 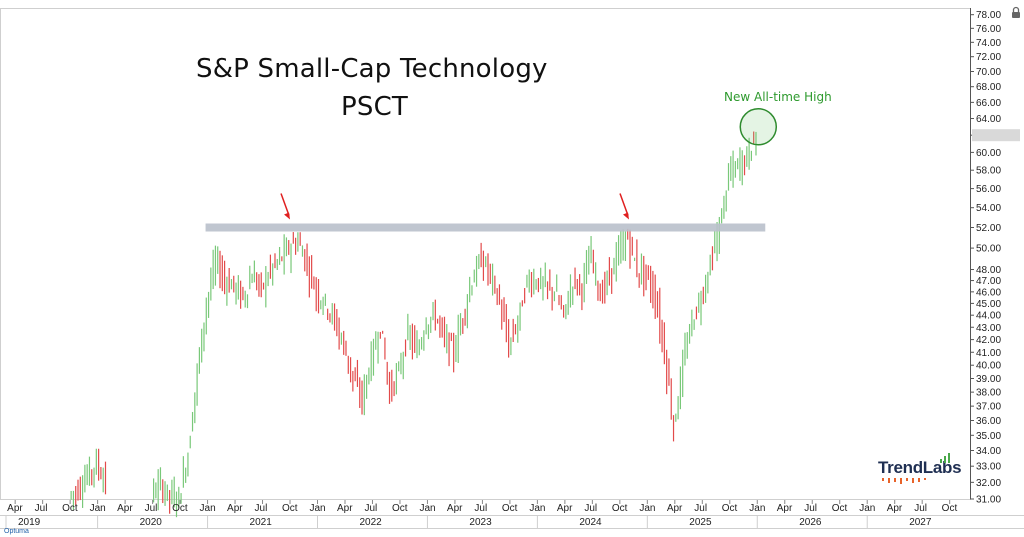 I want to click on y-tick-label: 39.00, so click(x=988, y=379).